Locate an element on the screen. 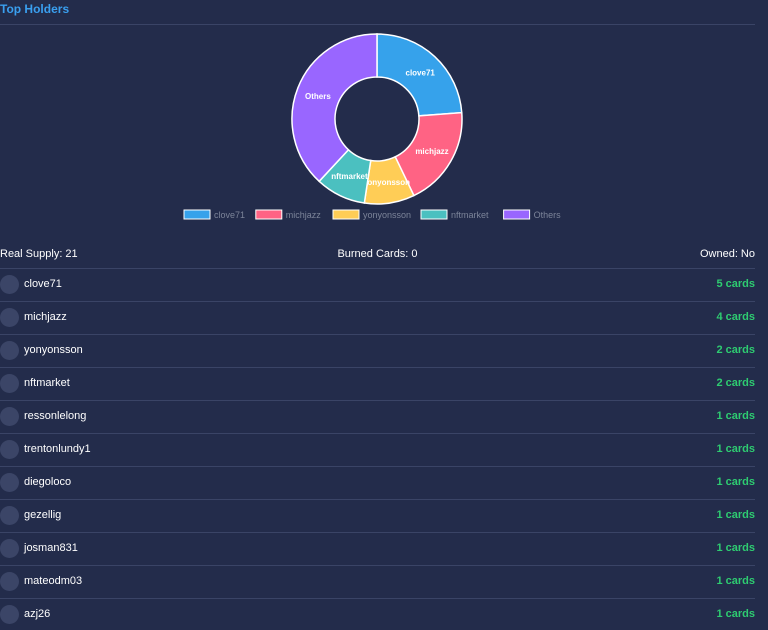 The height and width of the screenshot is (630, 768). slice-label-others: Others is located at coordinates (318, 96).